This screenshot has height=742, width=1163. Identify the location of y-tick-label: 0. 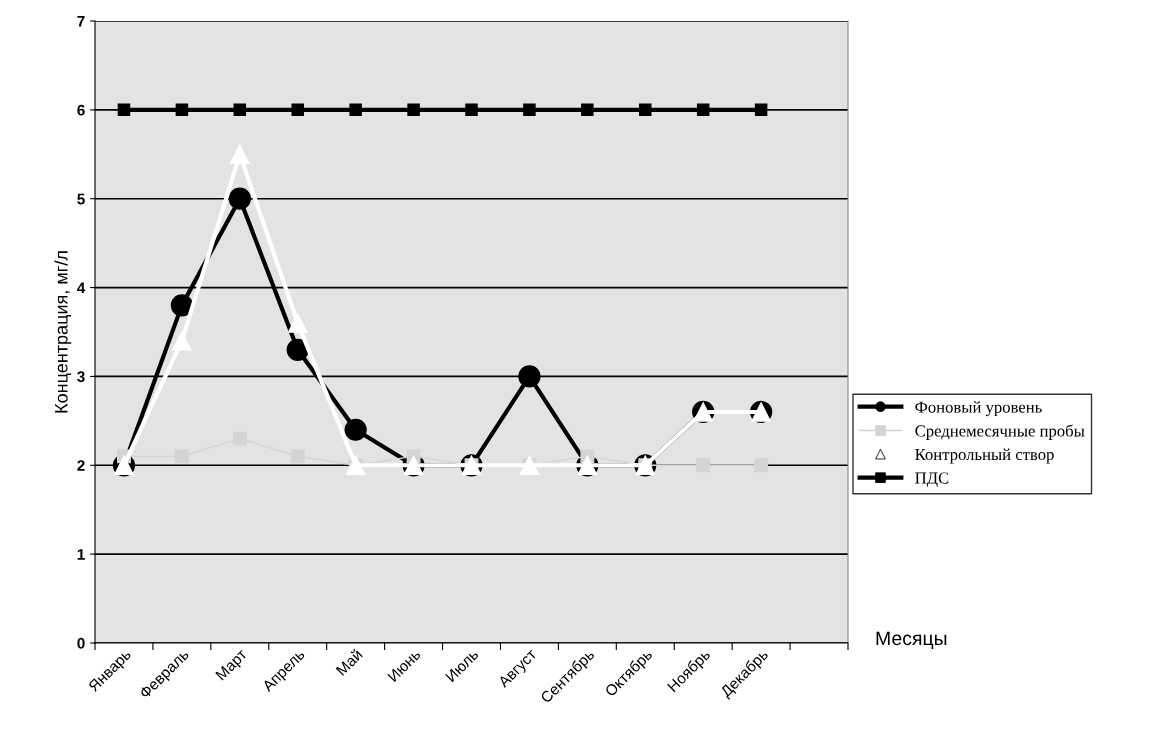
(81, 643).